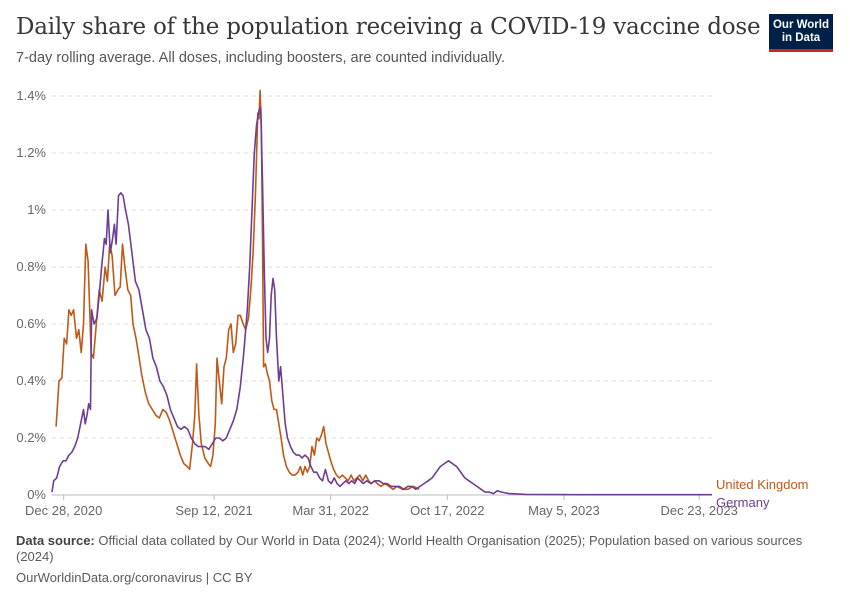 The width and height of the screenshot is (850, 600). Describe the element at coordinates (762, 484) in the screenshot. I see `series-label-united-kingdom: United Kingdom` at that location.